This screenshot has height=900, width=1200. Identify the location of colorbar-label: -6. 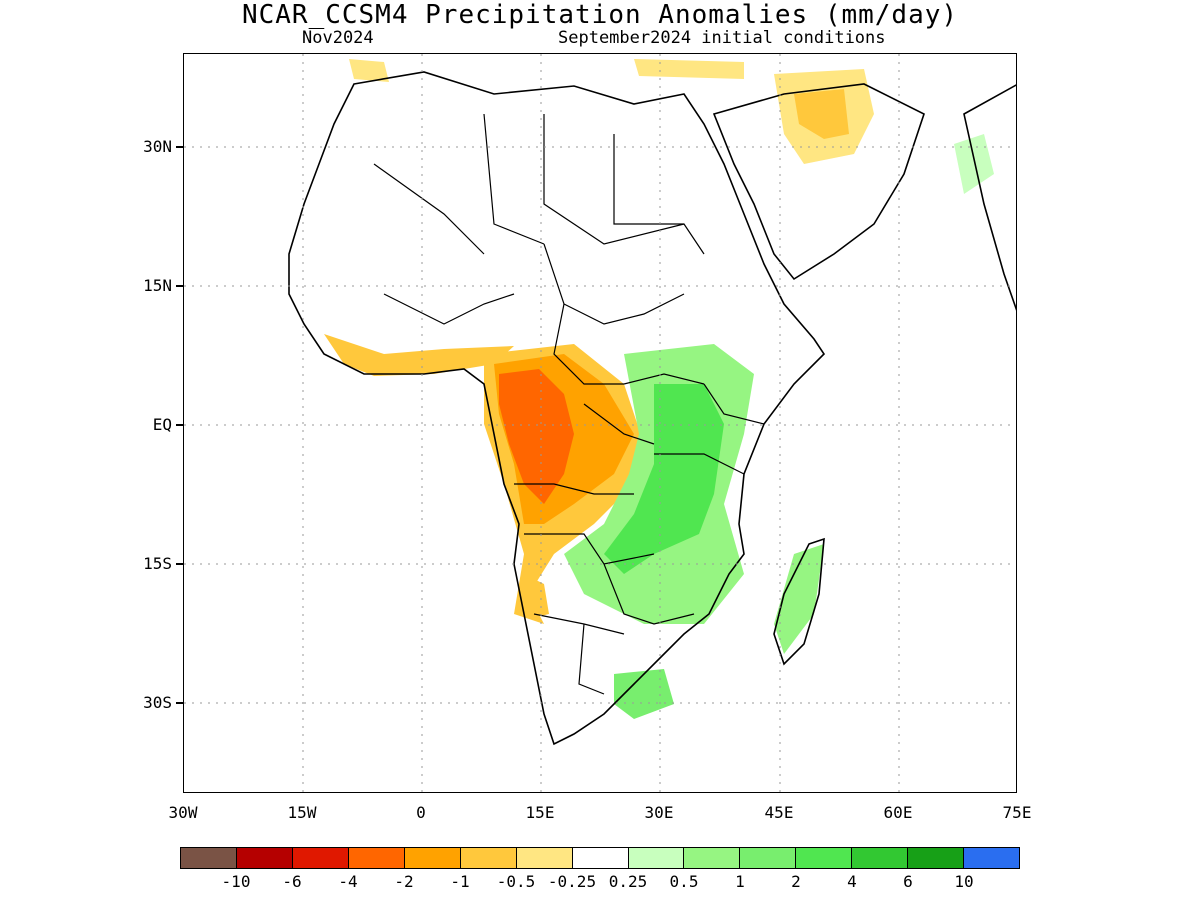
(292, 881).